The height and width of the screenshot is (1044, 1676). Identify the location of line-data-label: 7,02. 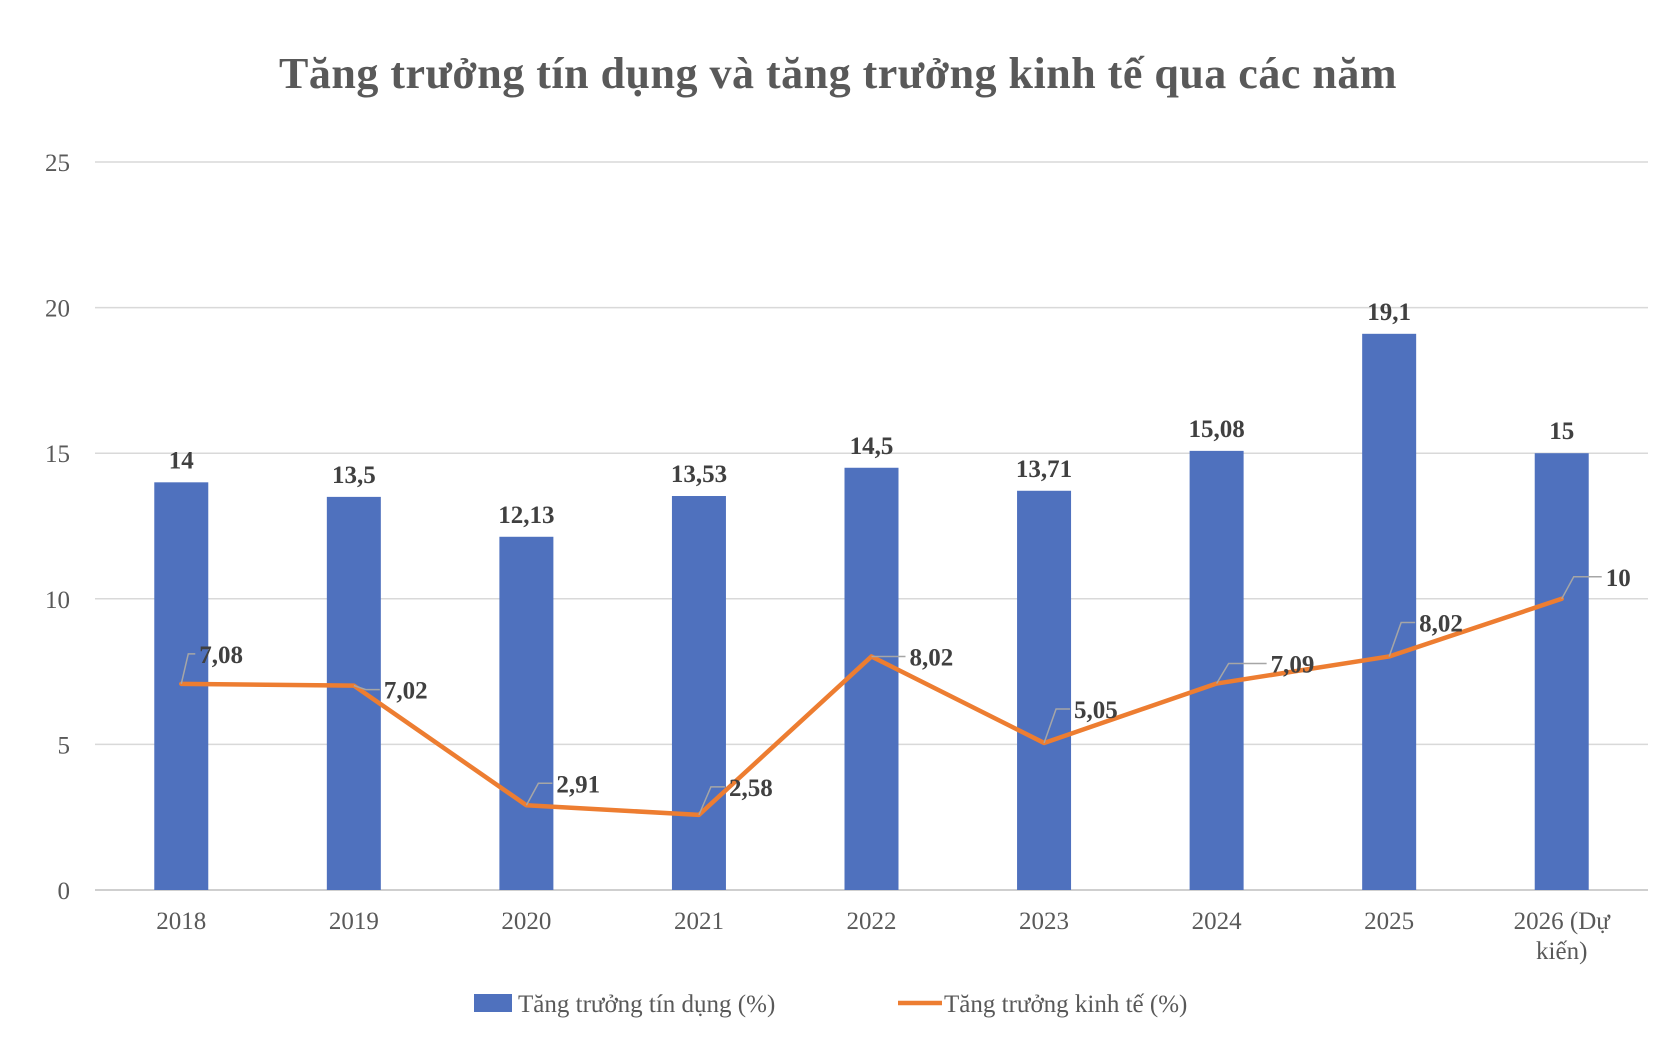
(406, 691).